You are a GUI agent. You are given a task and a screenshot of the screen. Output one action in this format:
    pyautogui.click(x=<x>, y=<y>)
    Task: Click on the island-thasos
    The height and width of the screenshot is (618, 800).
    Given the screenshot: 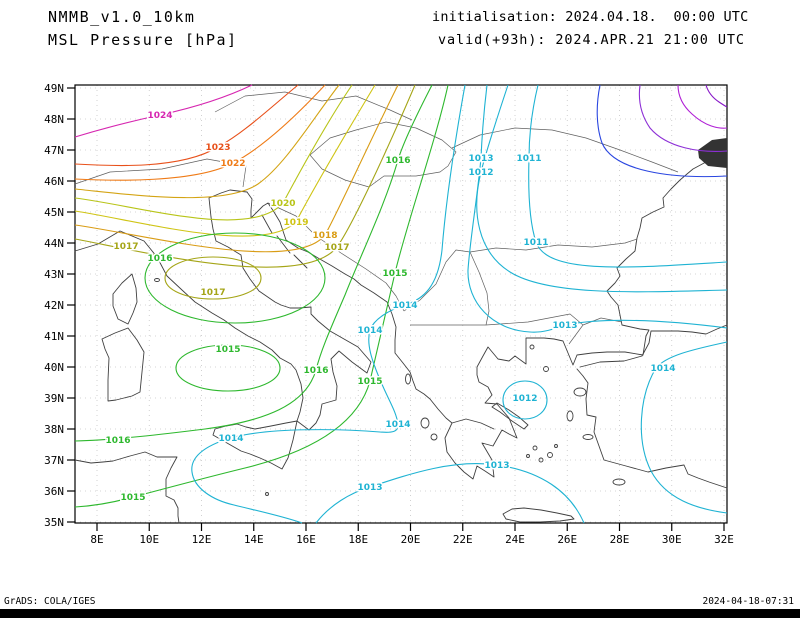 What is the action you would take?
    pyautogui.click(x=532, y=347)
    